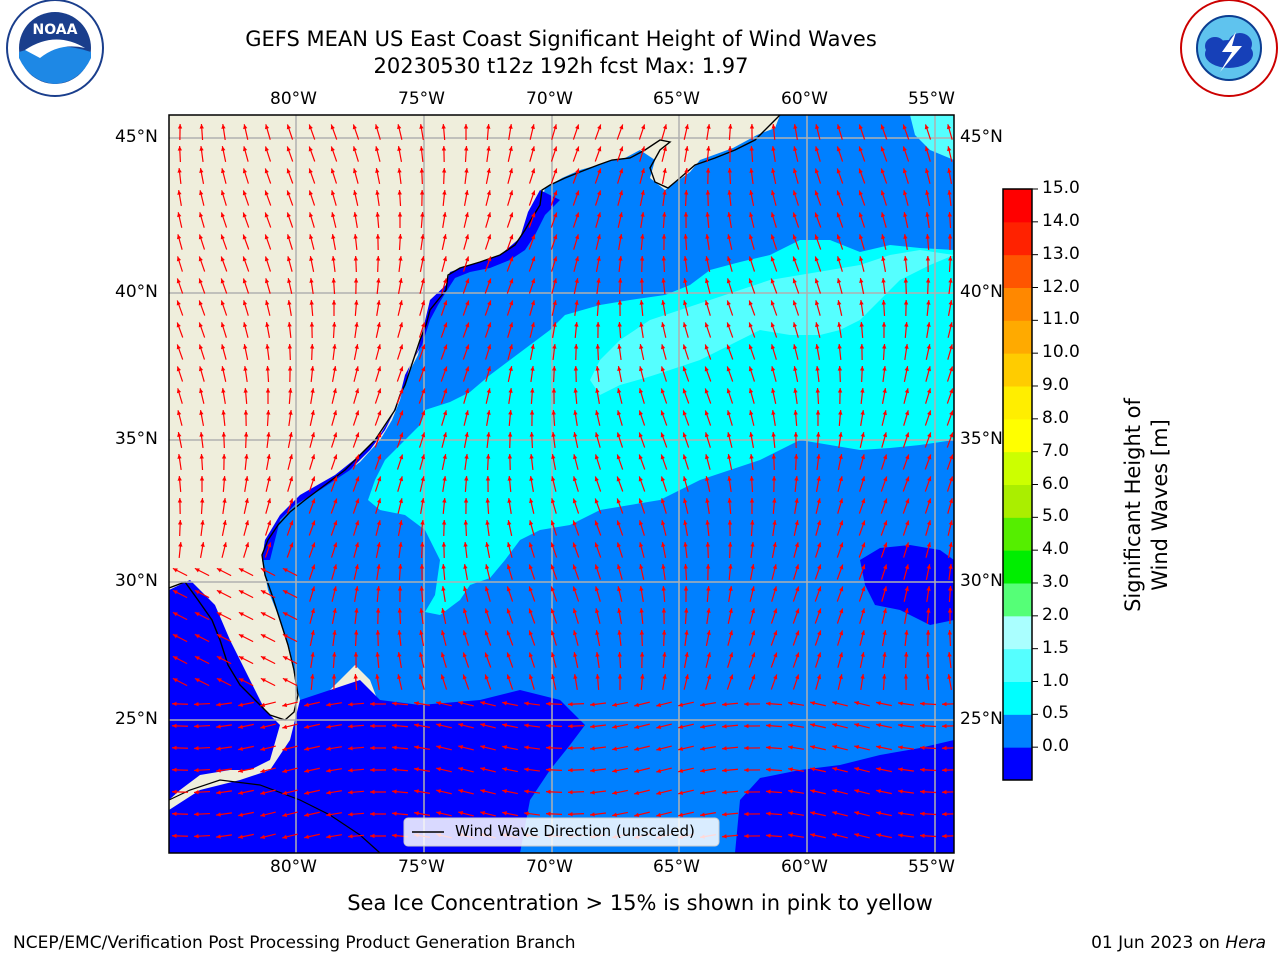 The height and width of the screenshot is (960, 1280). I want to click on lat-label-left: 35°N, so click(136, 439).